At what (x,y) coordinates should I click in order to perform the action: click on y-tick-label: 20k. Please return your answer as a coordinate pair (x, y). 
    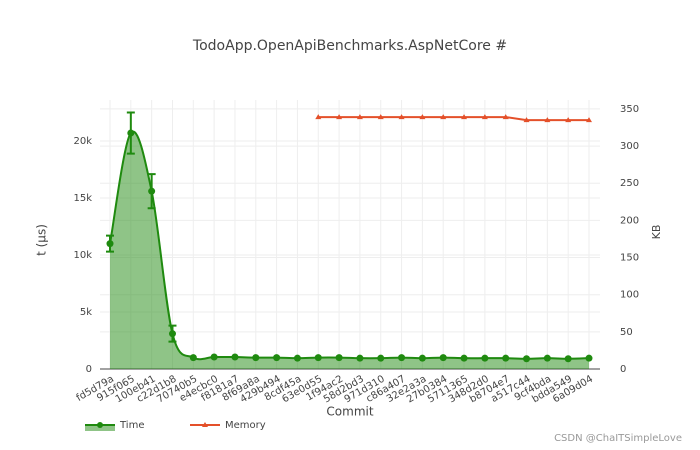
    Looking at the image, I should click on (82, 141).